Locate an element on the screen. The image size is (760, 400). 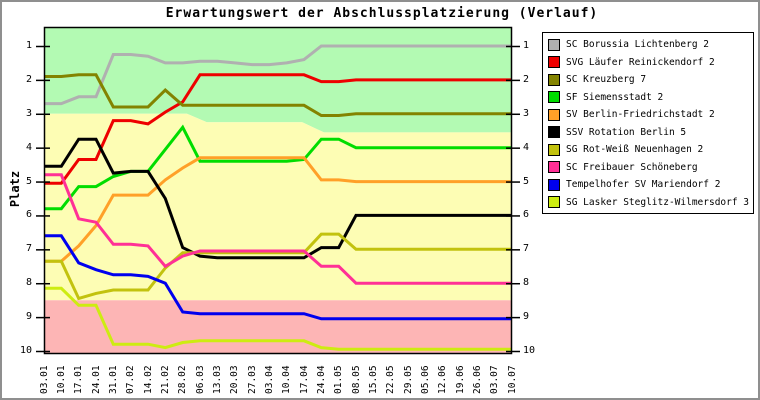
x-tick-label: 26.06 is located at coordinates (477, 379).